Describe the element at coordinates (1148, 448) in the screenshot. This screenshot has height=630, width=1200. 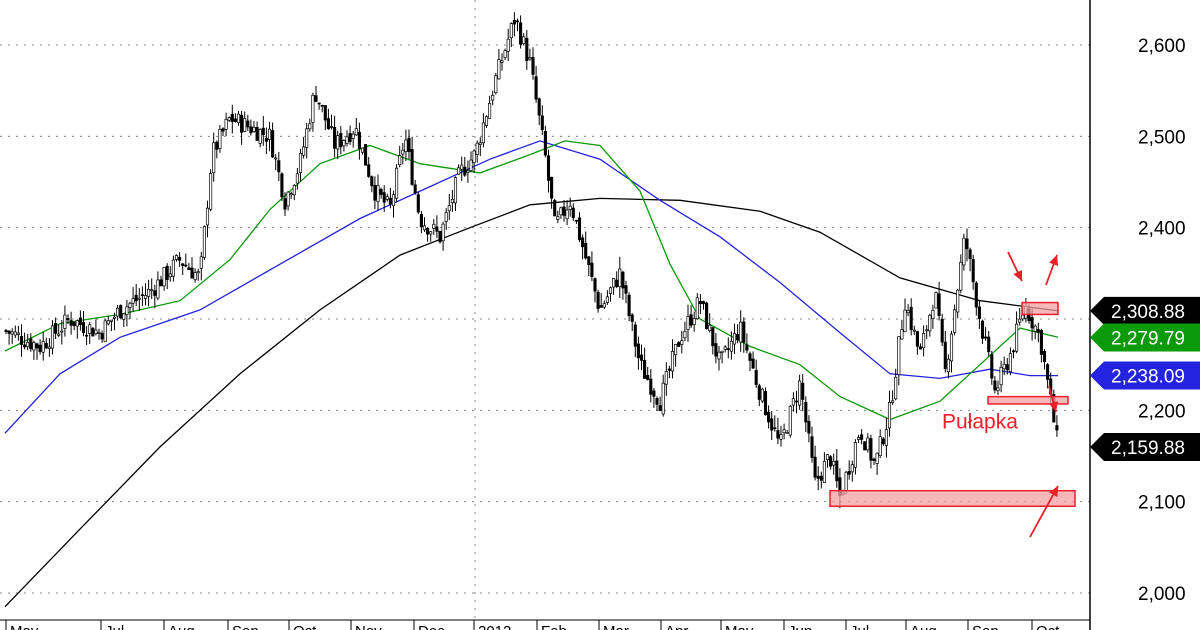
I see `last-value-tag-text: 2,159.88` at that location.